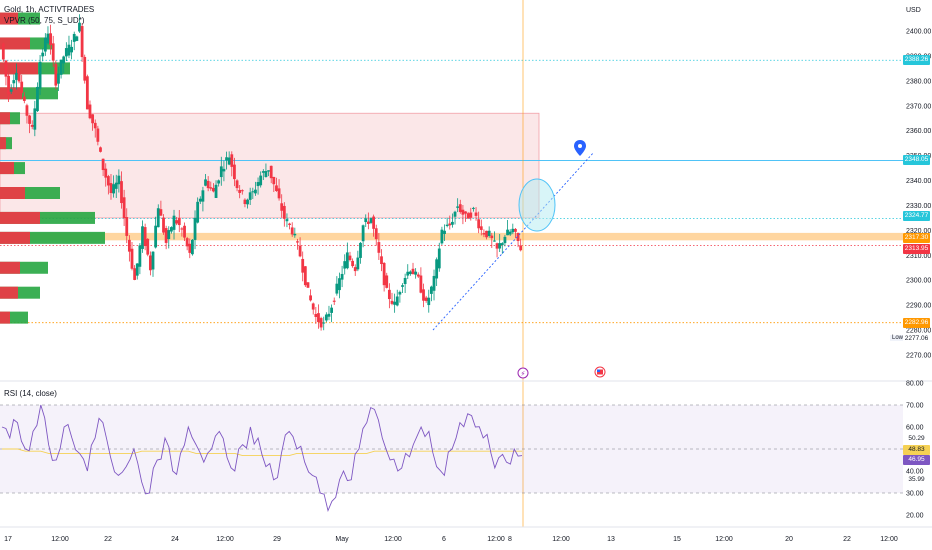  Describe the element at coordinates (915, 472) in the screenshot. I see `rsi-tick-label: 40.00` at that location.